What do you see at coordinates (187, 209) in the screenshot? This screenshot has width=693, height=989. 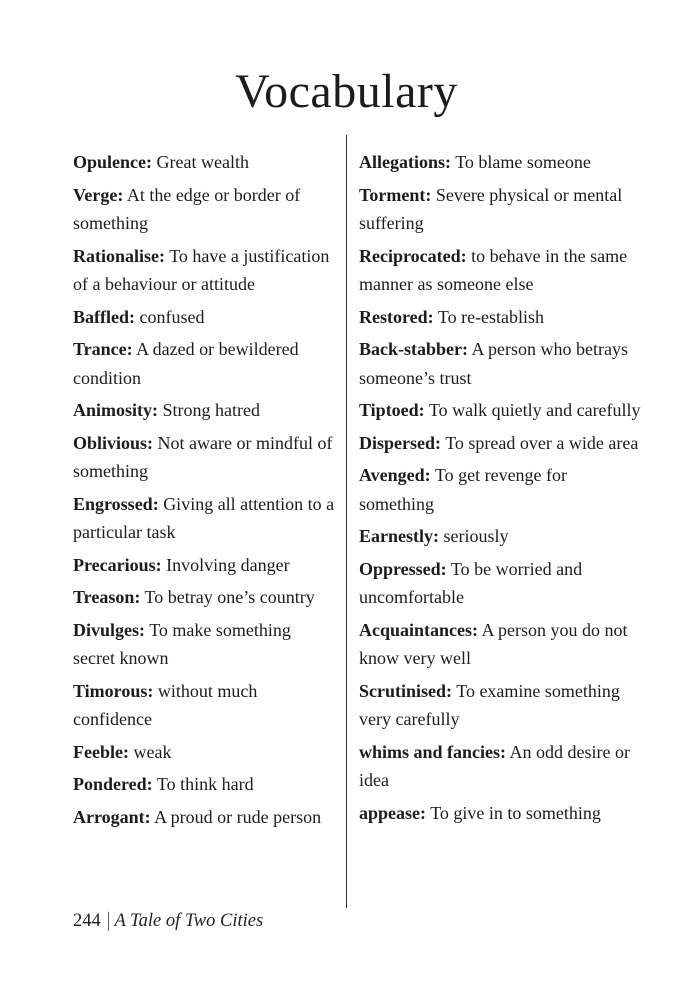 I see `vocab-definition: At the edge or border of something` at bounding box center [187, 209].